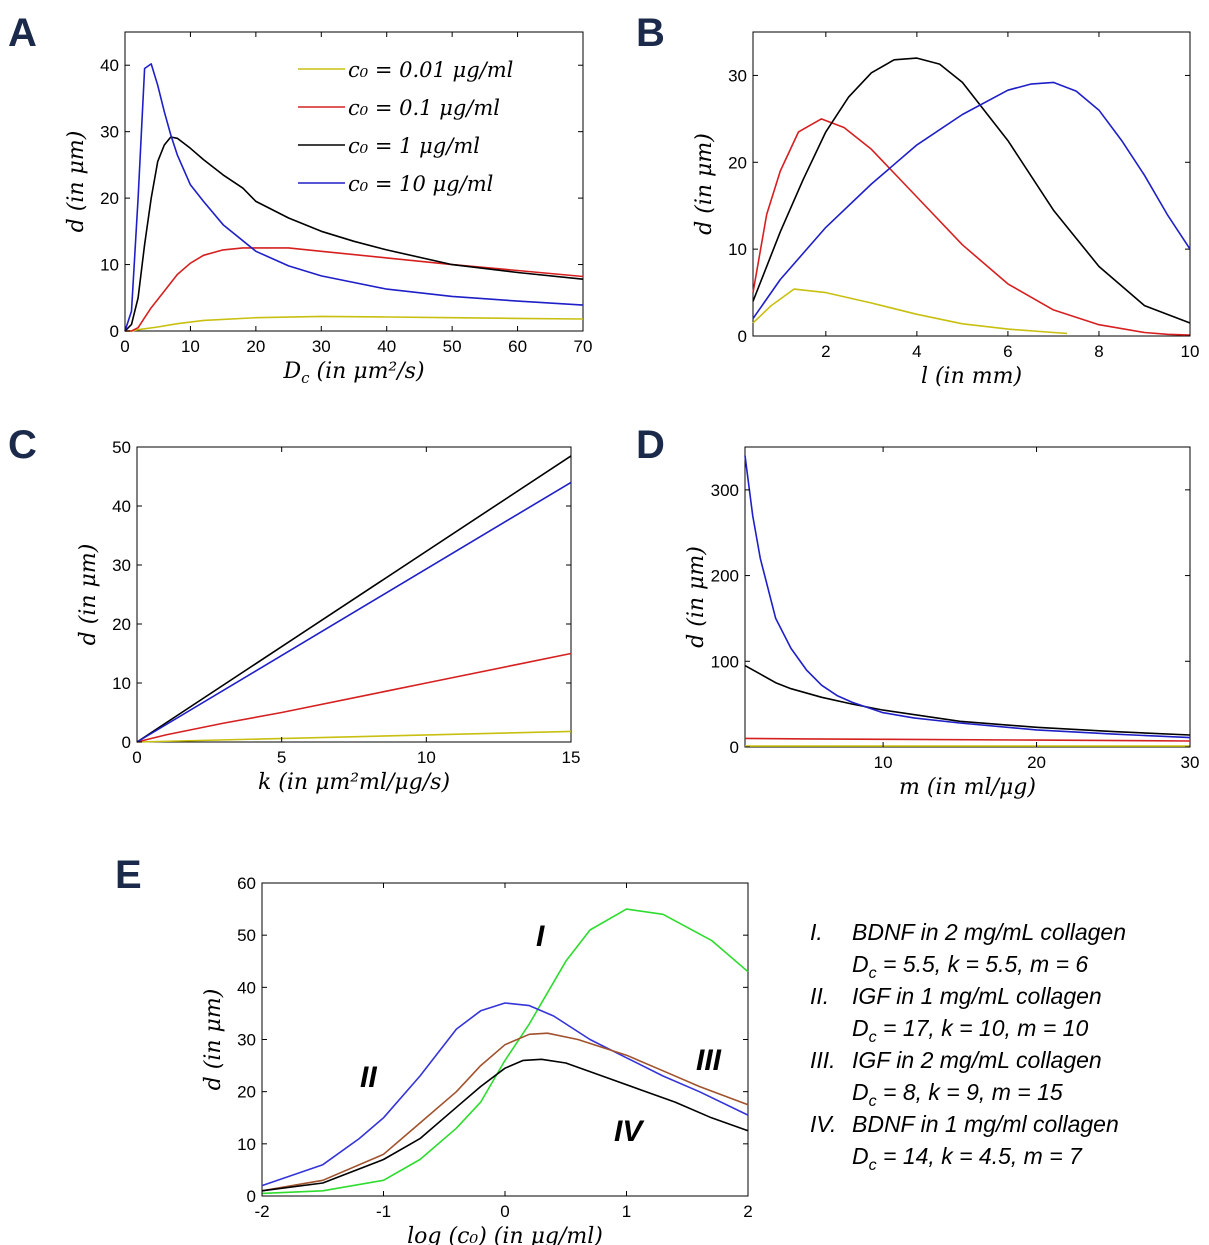 The height and width of the screenshot is (1245, 1209). I want to click on x-tick-label-e-3: 1, so click(626, 1211).